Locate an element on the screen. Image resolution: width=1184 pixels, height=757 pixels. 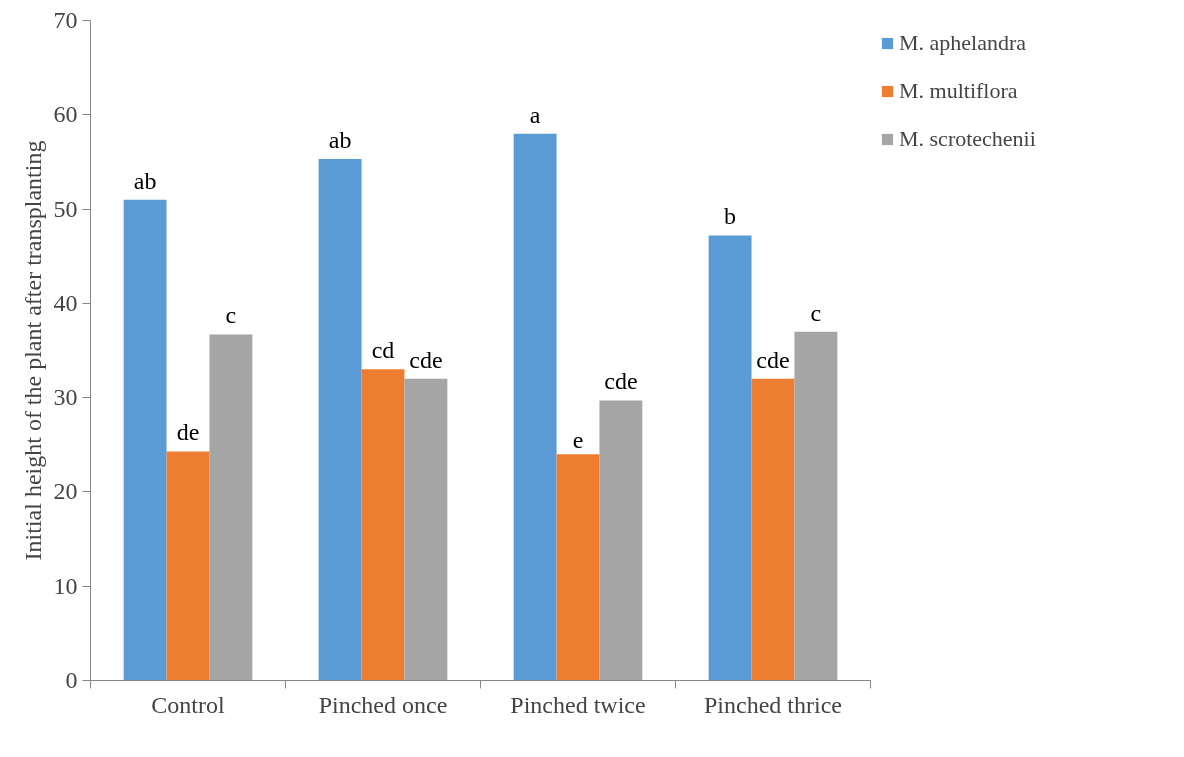
data-label: a is located at coordinates (535, 114).